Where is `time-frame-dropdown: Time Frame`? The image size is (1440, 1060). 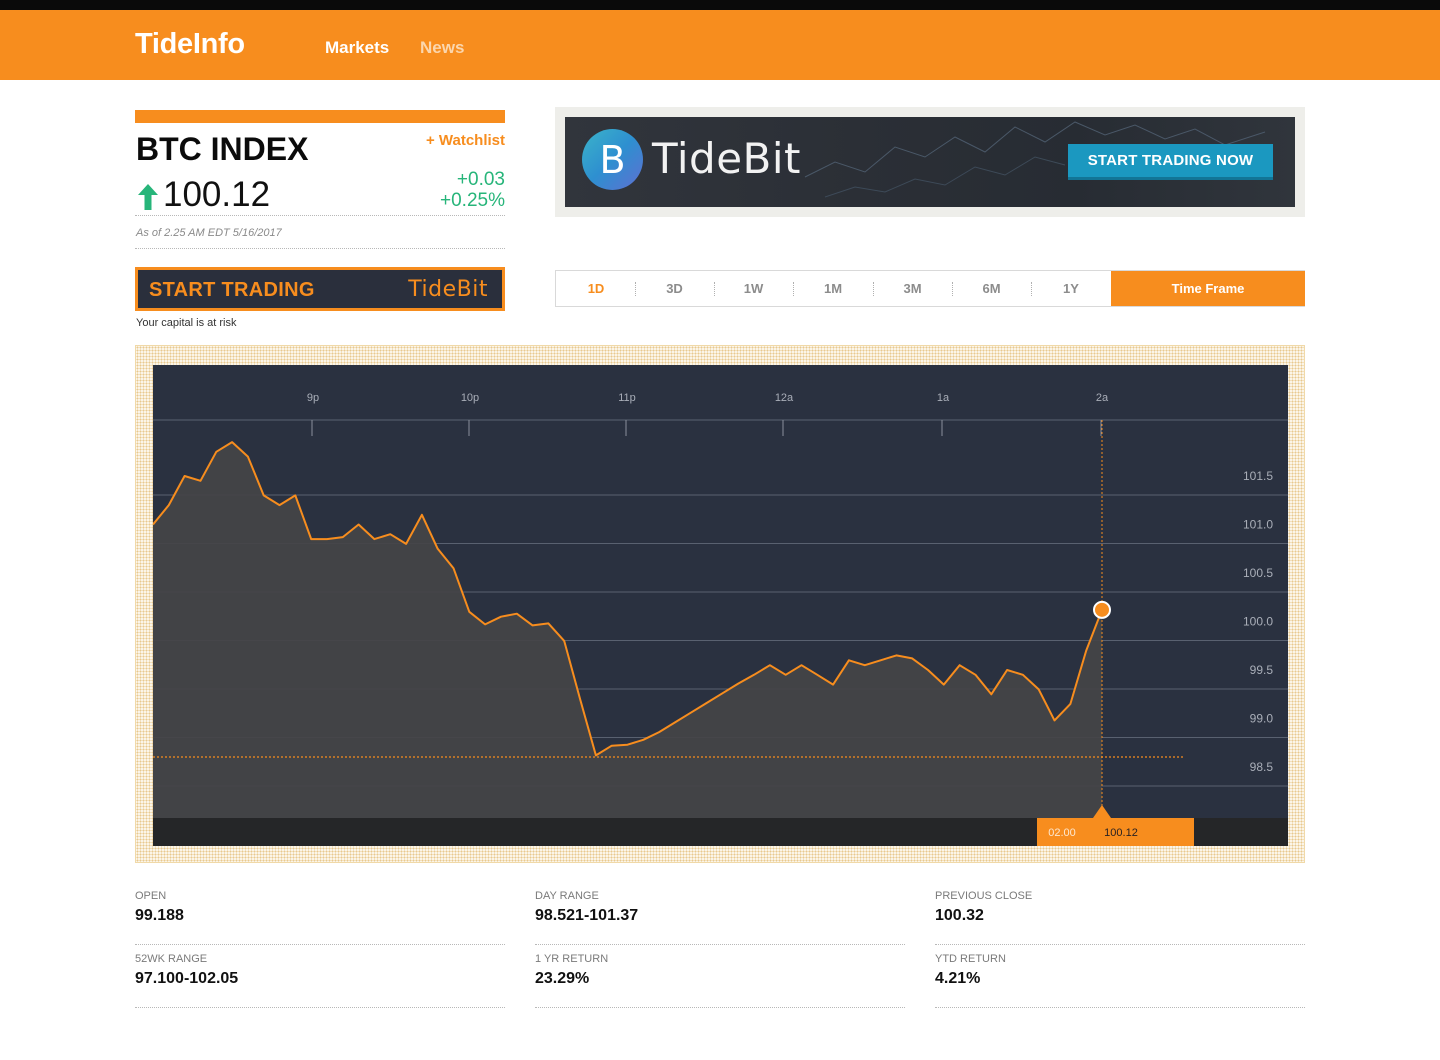 time-frame-dropdown: Time Frame is located at coordinates (1208, 288).